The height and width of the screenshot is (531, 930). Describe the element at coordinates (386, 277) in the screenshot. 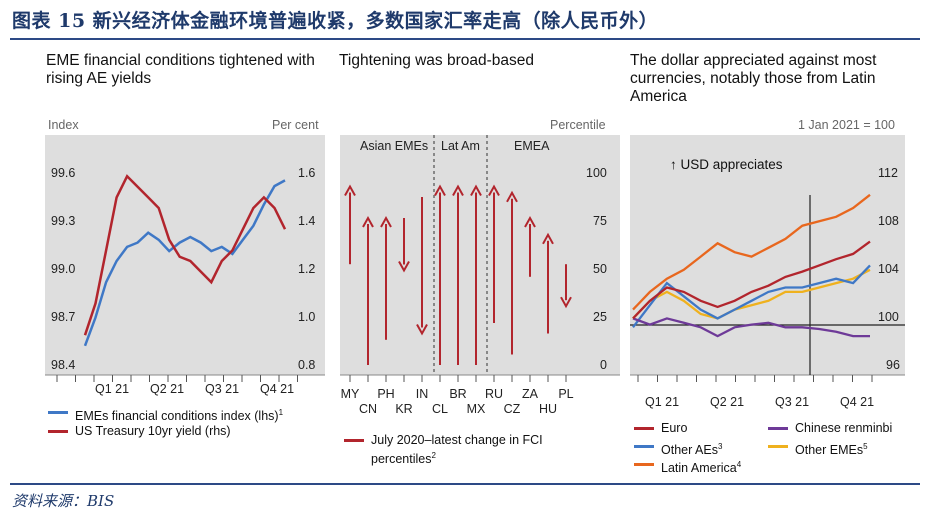

I see `fci-arrow-ph` at that location.